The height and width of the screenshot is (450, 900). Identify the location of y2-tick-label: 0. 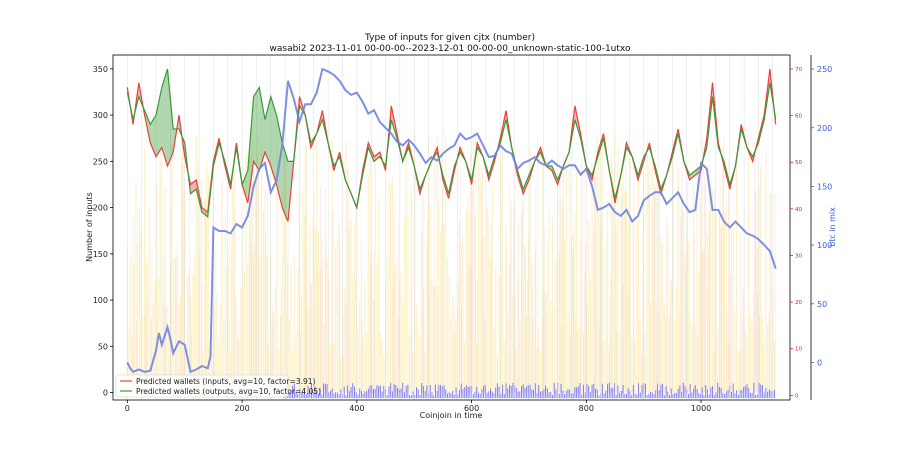
(819, 362).